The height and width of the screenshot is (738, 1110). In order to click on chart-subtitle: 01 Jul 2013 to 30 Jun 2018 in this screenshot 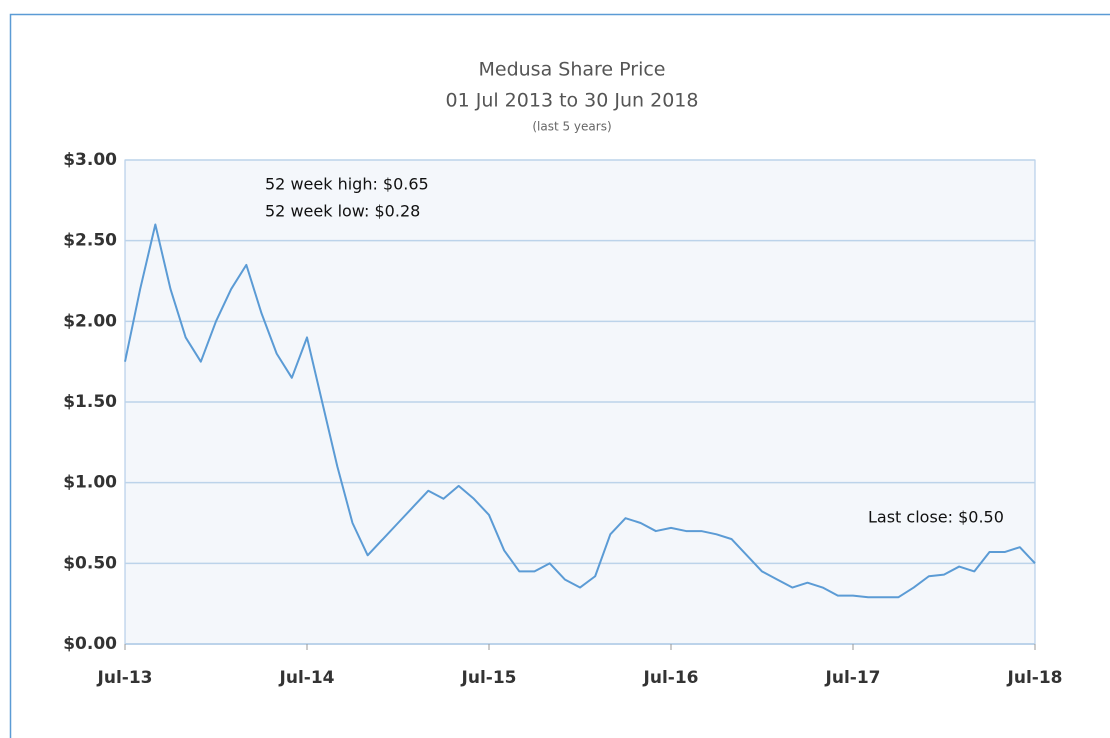, I will do `click(572, 101)`.